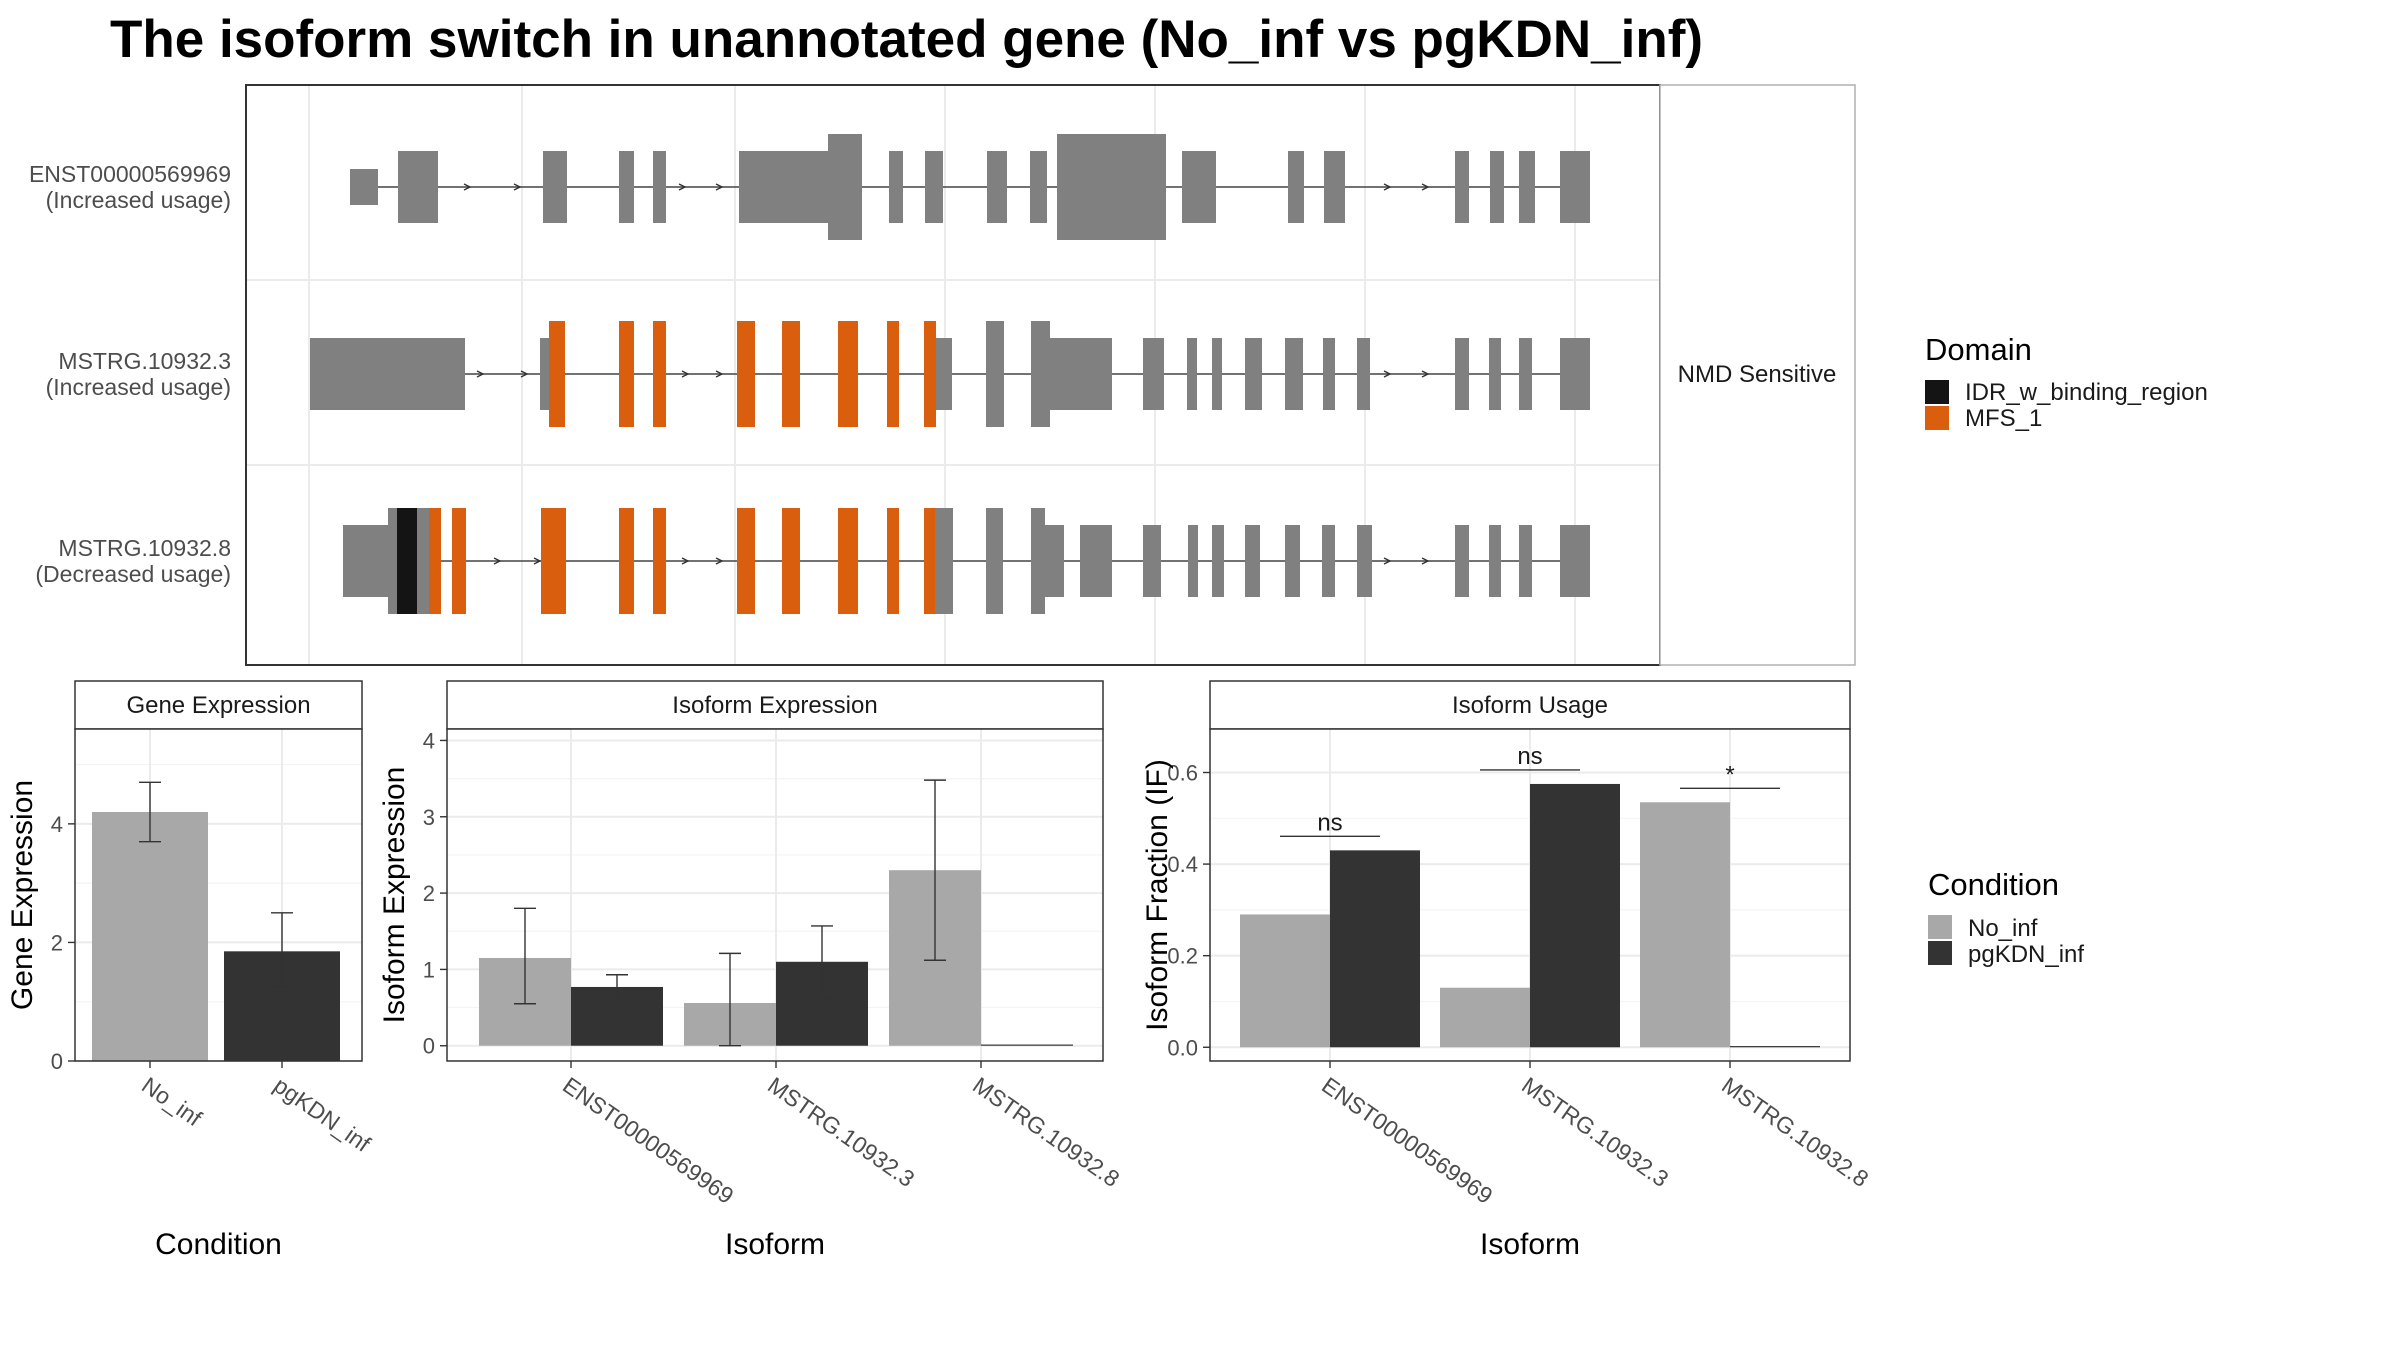 The width and height of the screenshot is (2400, 1350). What do you see at coordinates (2066, 382) in the screenshot?
I see `domain-legend: Domain IDR_w_binding_region MFS_1` at bounding box center [2066, 382].